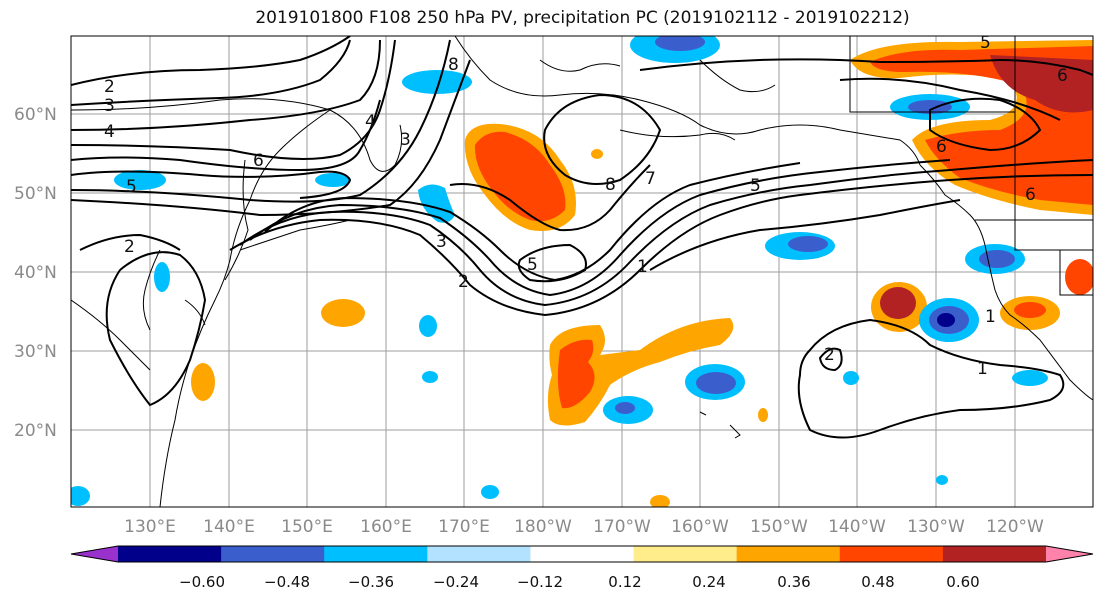 This screenshot has height=601, width=1105. What do you see at coordinates (543, 527) in the screenshot?
I see `lon-label: 180°W` at bounding box center [543, 527].